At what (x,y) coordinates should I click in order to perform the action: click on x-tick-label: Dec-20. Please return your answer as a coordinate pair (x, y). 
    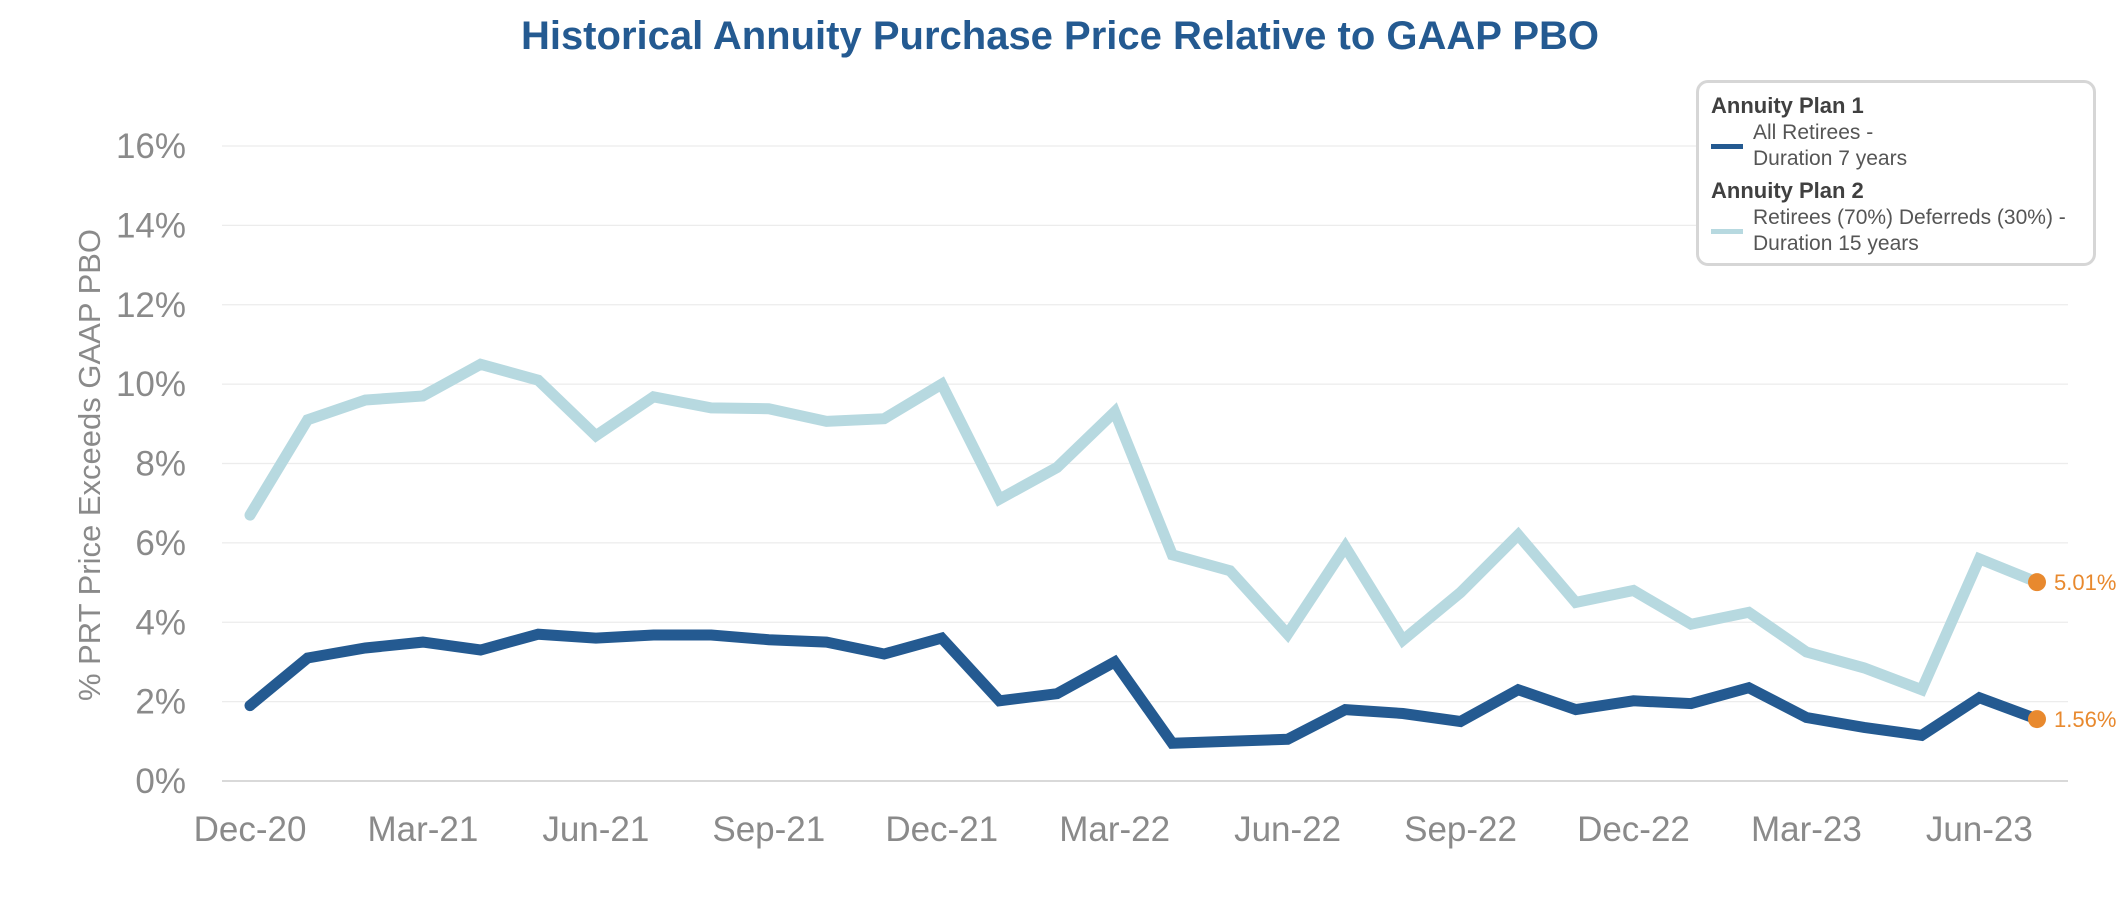
    Looking at the image, I should click on (250, 829).